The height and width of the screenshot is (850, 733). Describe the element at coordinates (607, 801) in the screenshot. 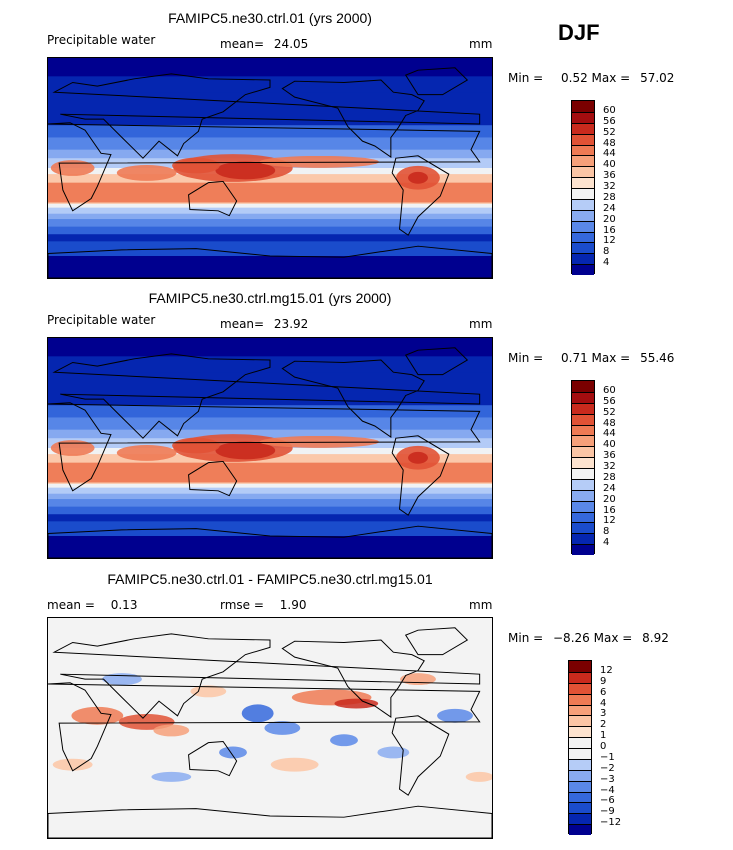

I see `colorbar-tick-label: −6` at that location.